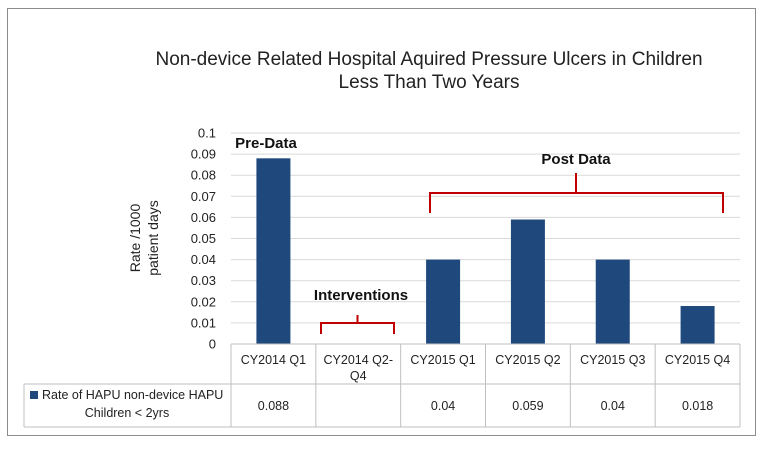 The width and height of the screenshot is (765, 450). I want to click on data-table-value: 0.018, so click(697, 406).